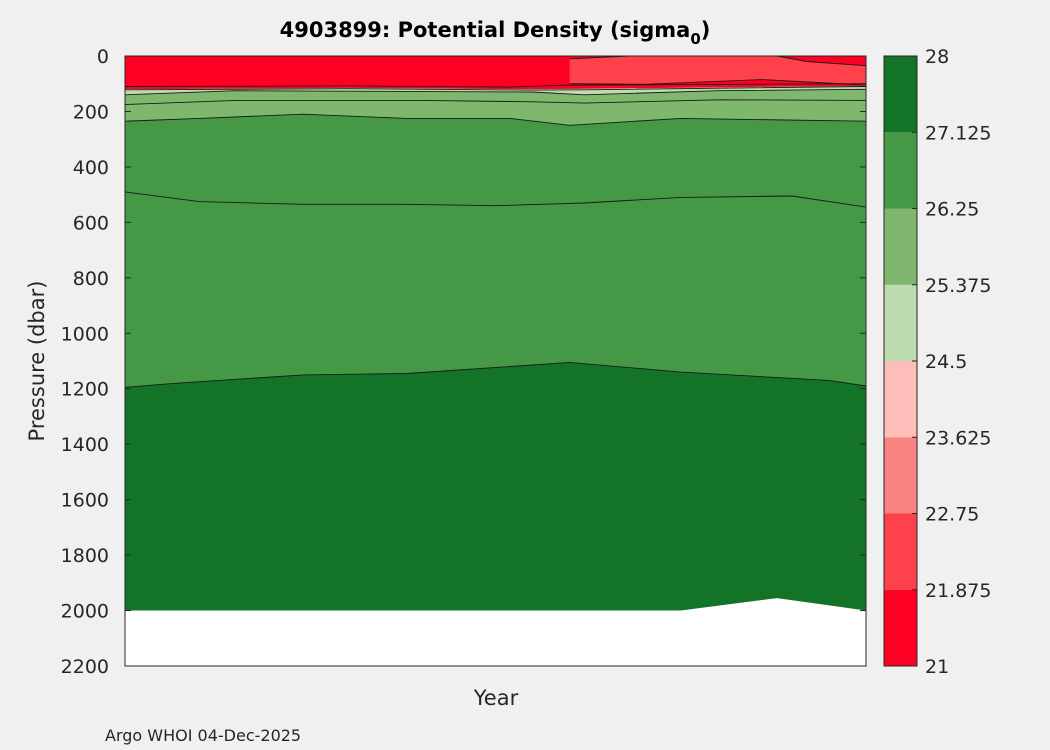 The image size is (1050, 750). I want to click on colorbar-tick-label: 28, so click(937, 57).